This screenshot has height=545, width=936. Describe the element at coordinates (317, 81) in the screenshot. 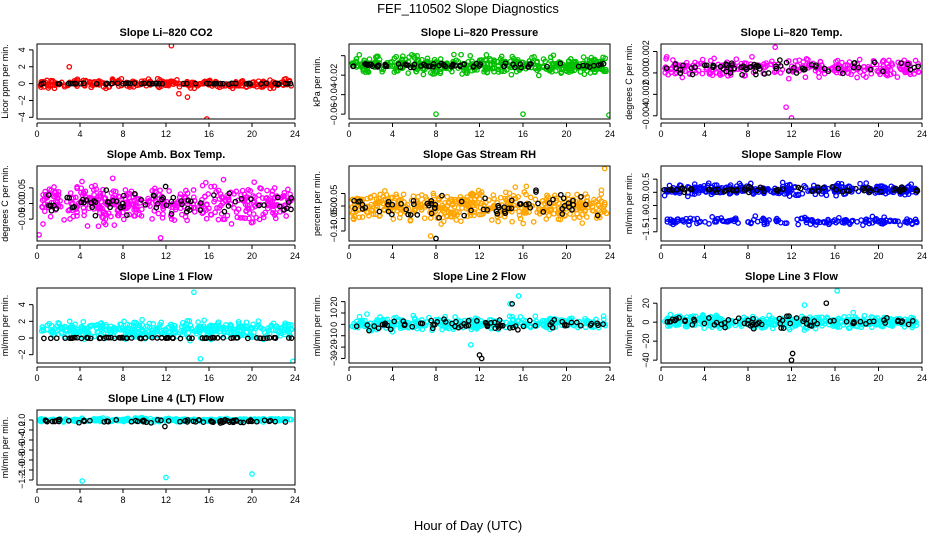

I see `panel-ylabel: kPa per min.` at that location.